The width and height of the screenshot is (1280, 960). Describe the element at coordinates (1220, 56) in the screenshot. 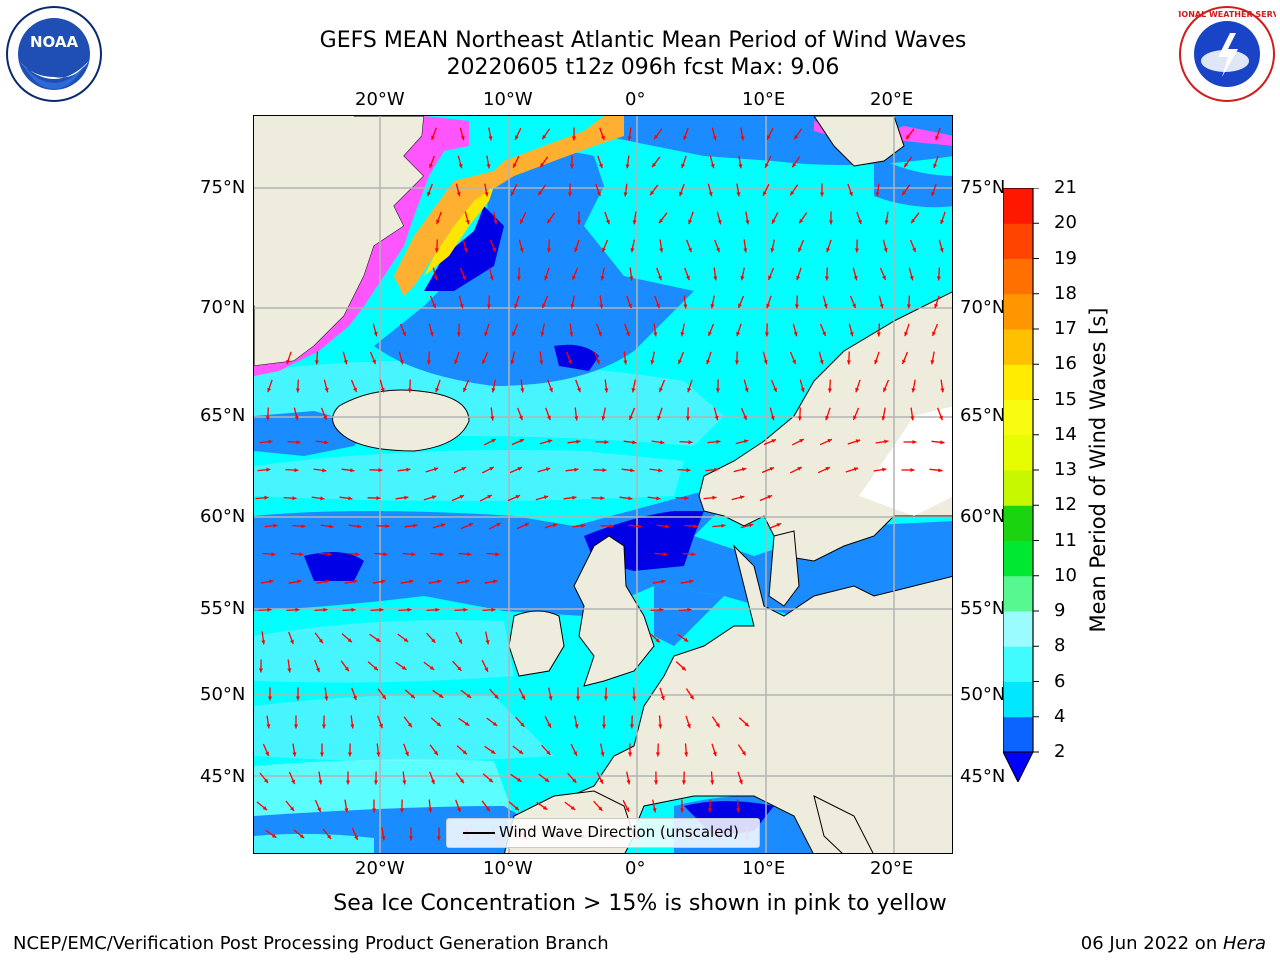

I see `nws-logo: NATIONAL WEATHER SERVICE` at that location.